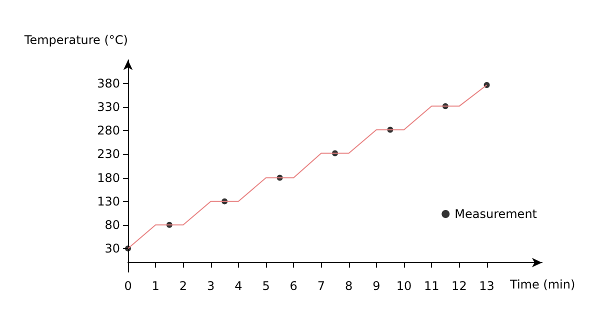  Describe the element at coordinates (486, 286) in the screenshot. I see `x-tick-label: 13` at that location.